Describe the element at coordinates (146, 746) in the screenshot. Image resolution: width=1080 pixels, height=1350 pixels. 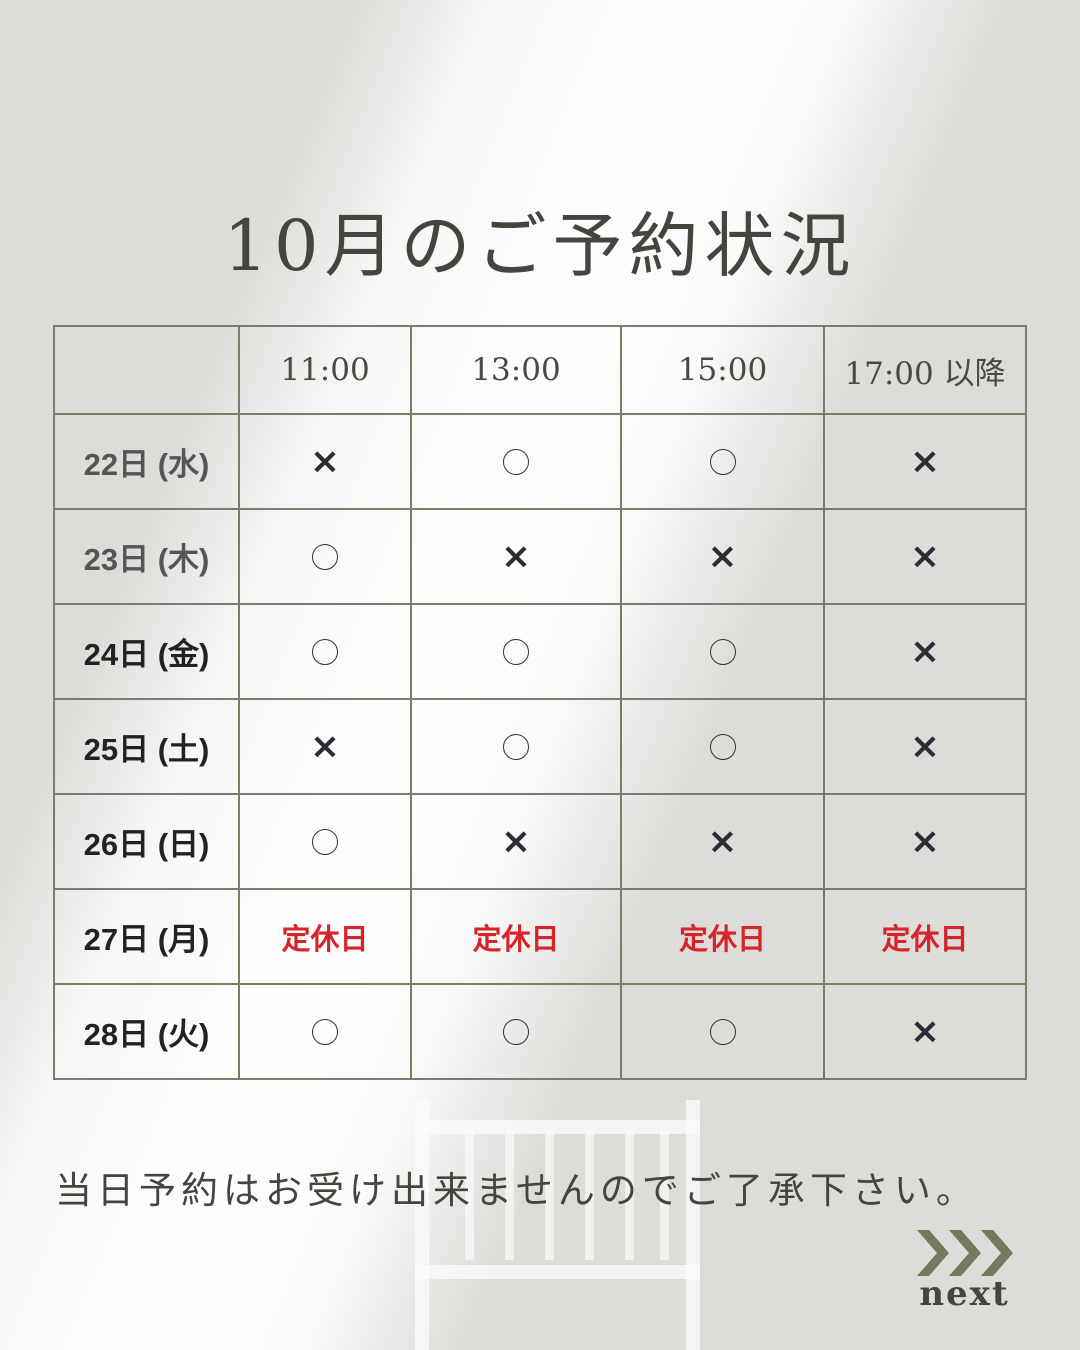
I see `day-label: 25日 (土)` at that location.